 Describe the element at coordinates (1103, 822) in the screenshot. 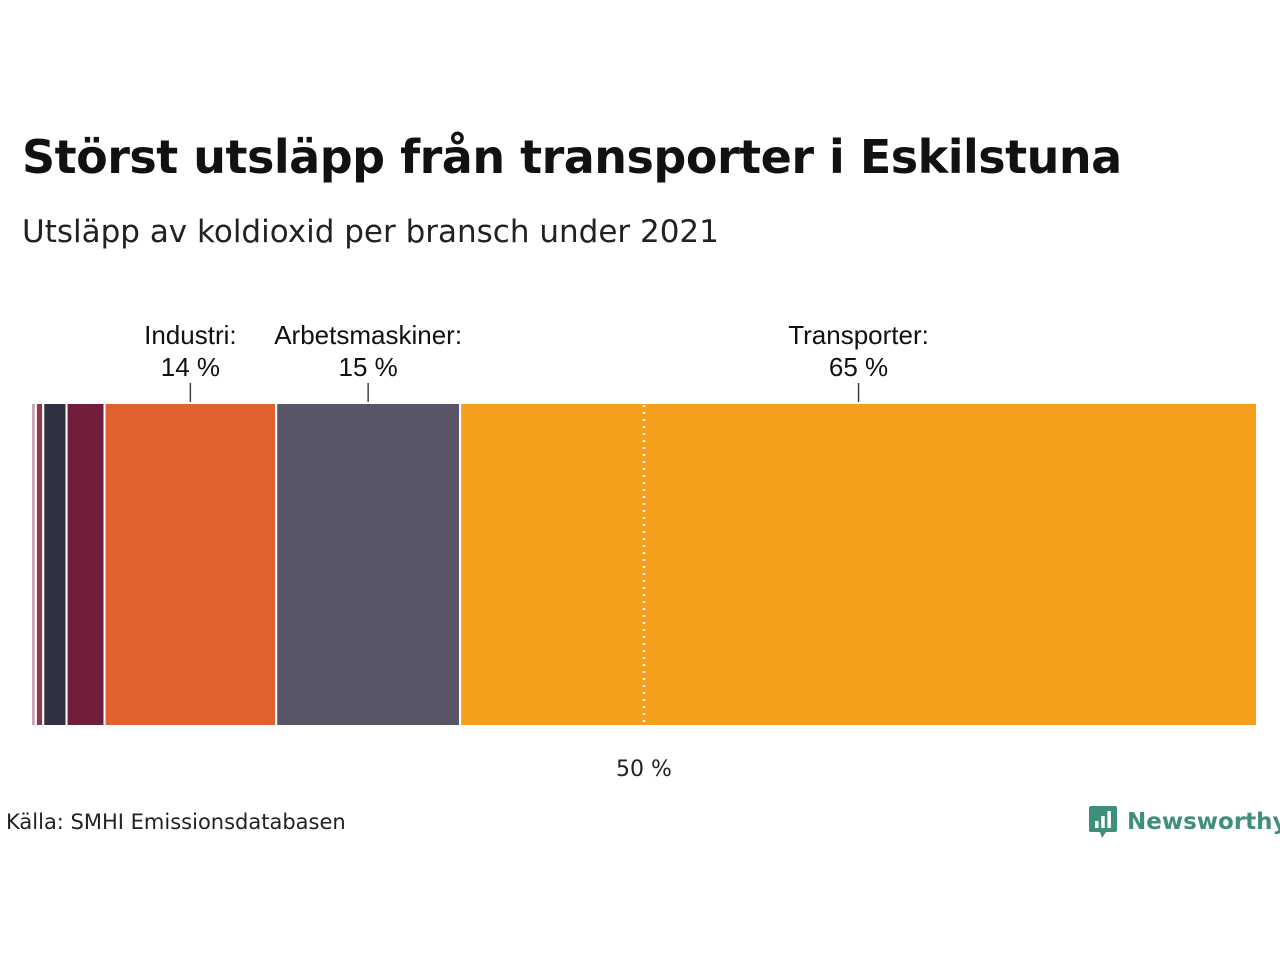

I see `newsworthy-logo-icon` at that location.